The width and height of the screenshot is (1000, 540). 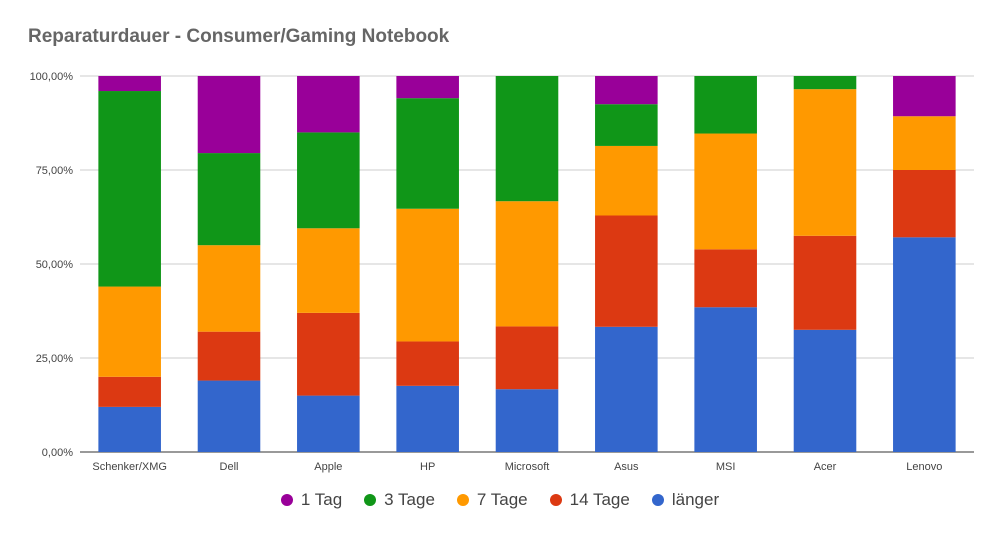 What do you see at coordinates (527, 467) in the screenshot?
I see `x-tick-label: Microsoft` at bounding box center [527, 467].